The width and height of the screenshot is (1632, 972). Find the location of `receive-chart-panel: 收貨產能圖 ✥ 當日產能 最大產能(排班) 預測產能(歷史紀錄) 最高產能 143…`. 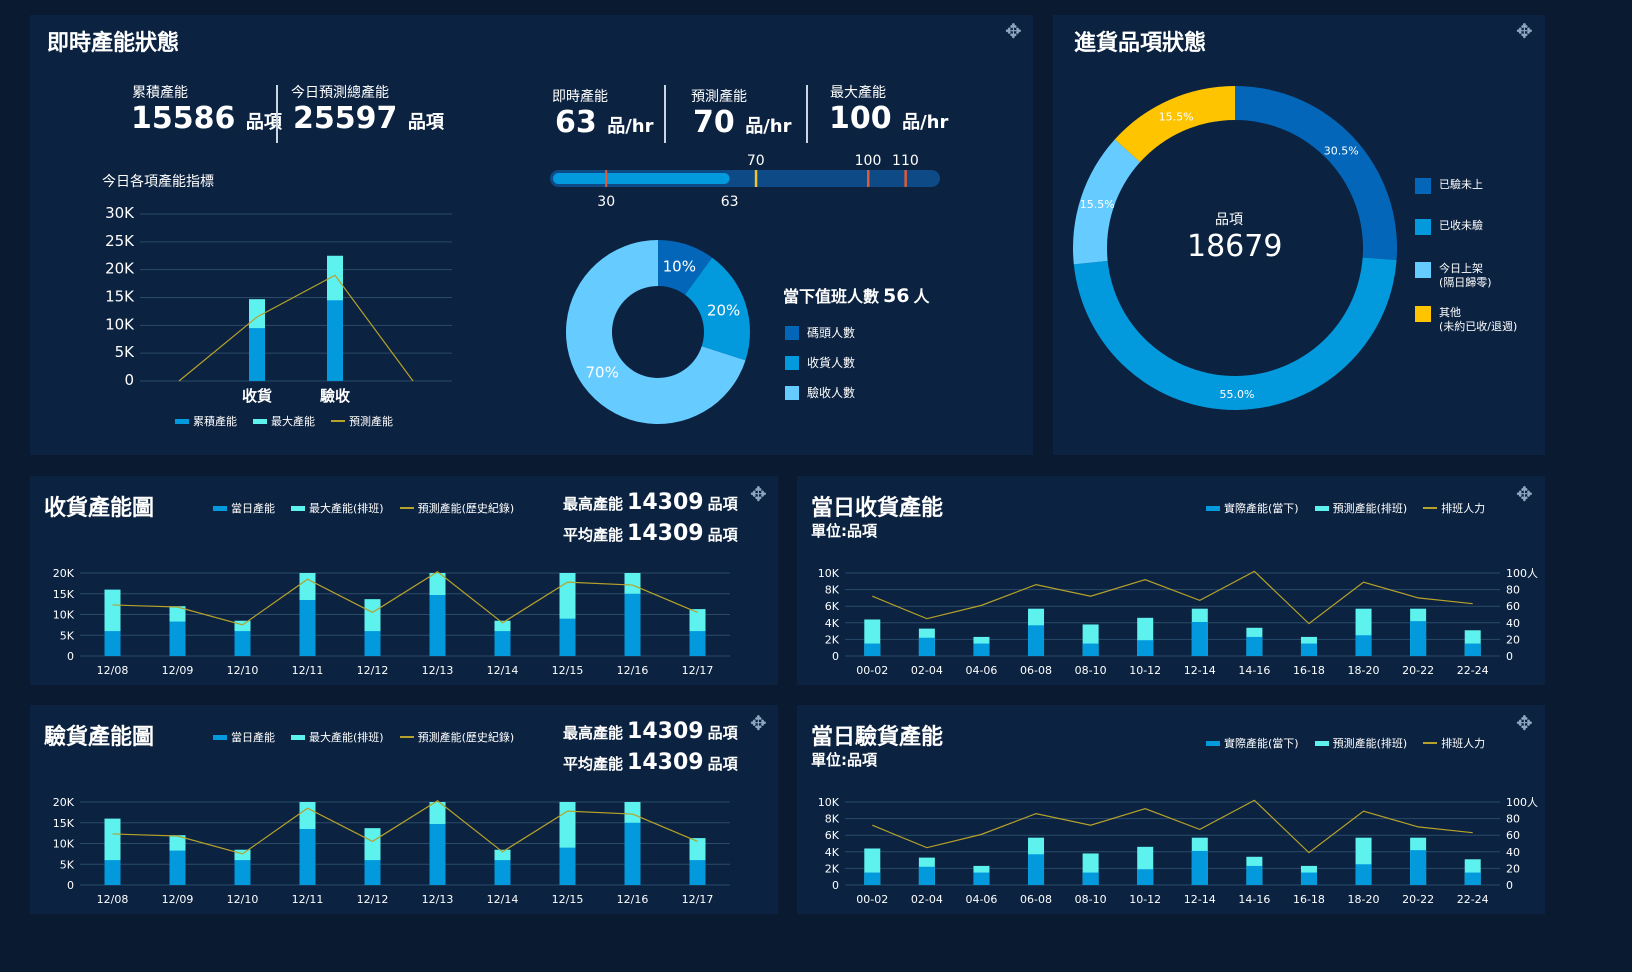

receive-chart-panel: 收貨產能圖 ✥ 當日產能 最大產能(排班) 預測產能(歷史紀錄) 最高產能 143… is located at coordinates (404, 580).